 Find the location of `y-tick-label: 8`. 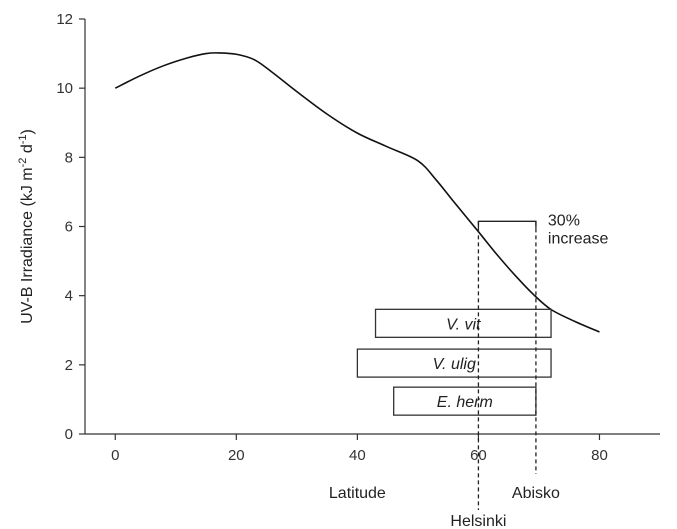

y-tick-label: 8 is located at coordinates (69, 157).